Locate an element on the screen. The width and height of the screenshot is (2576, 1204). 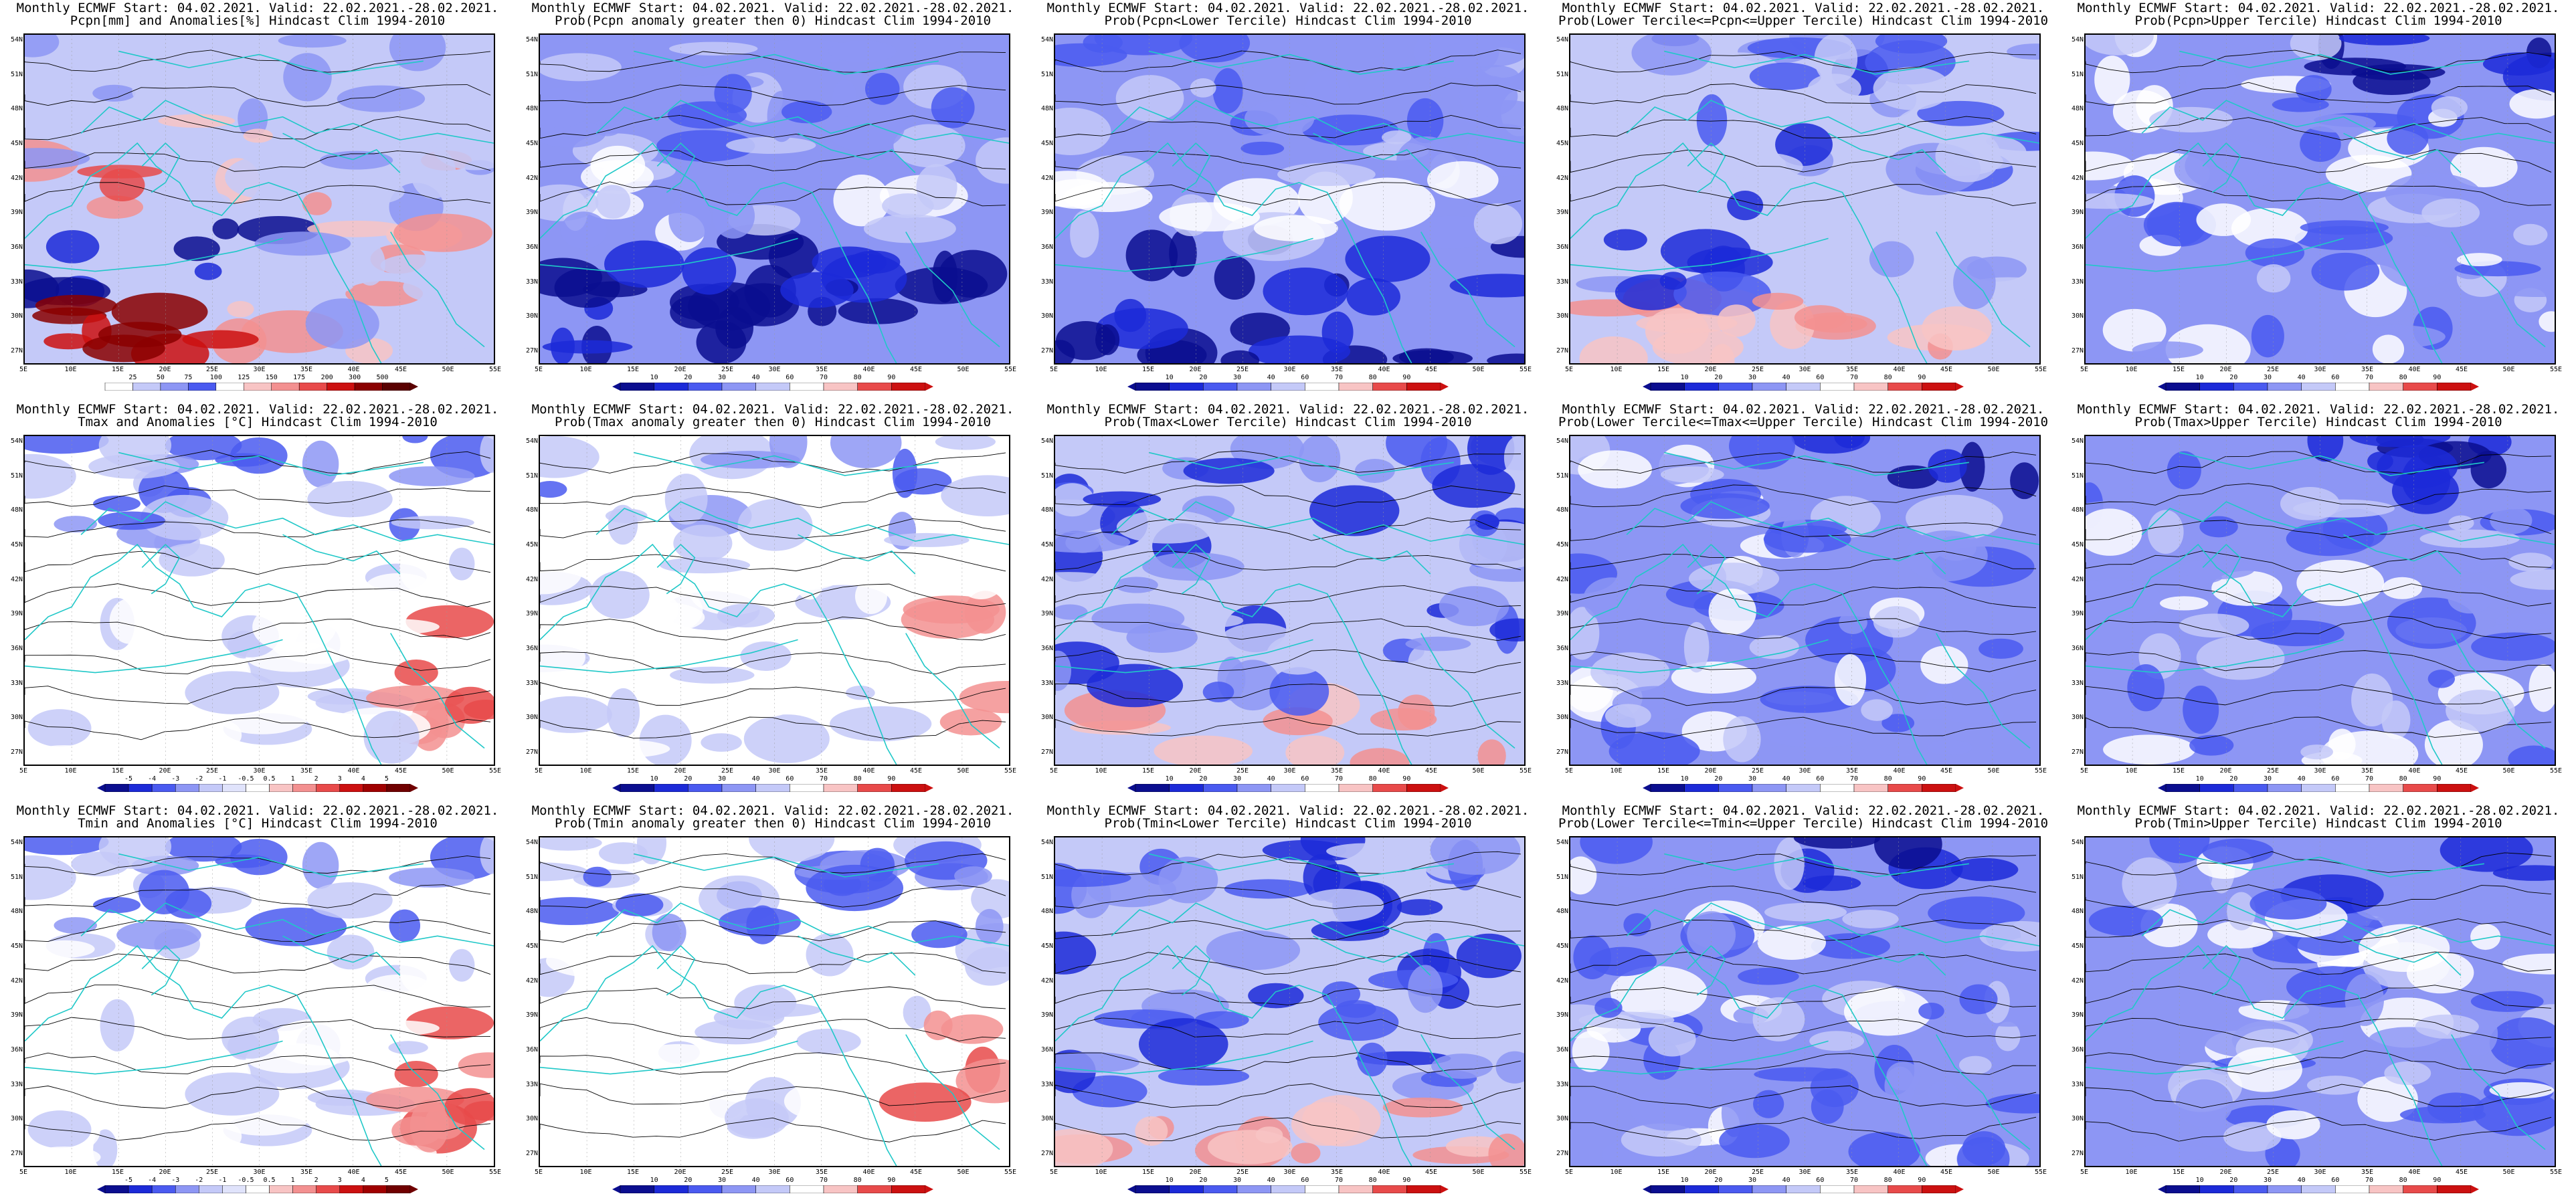
colorbar is located at coordinates (2318, 788).